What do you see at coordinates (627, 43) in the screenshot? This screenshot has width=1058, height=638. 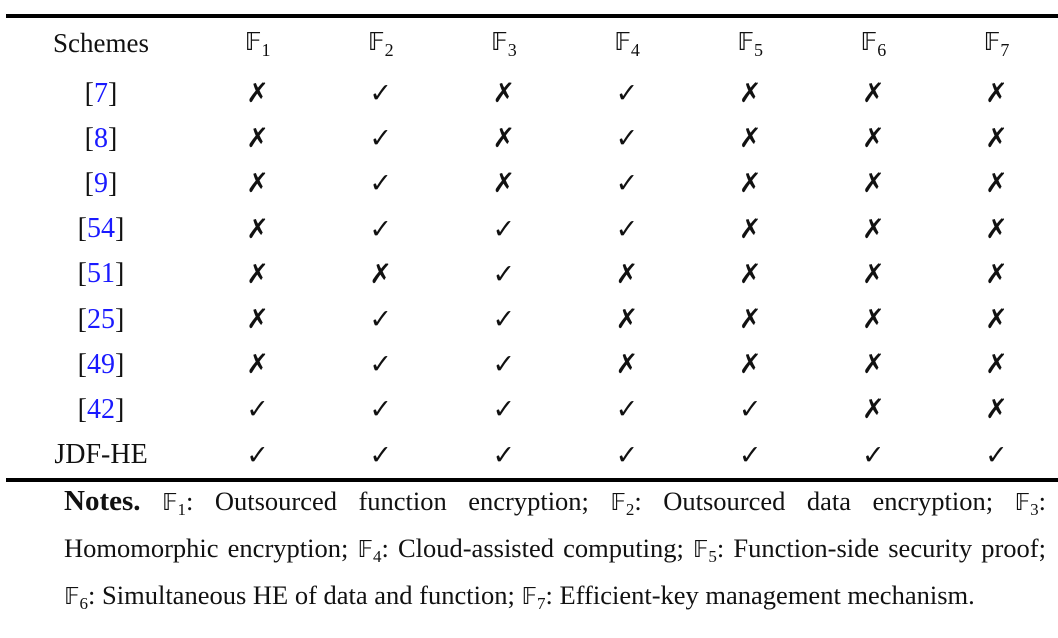 I see `header-feature-4: 𝔽4` at bounding box center [627, 43].